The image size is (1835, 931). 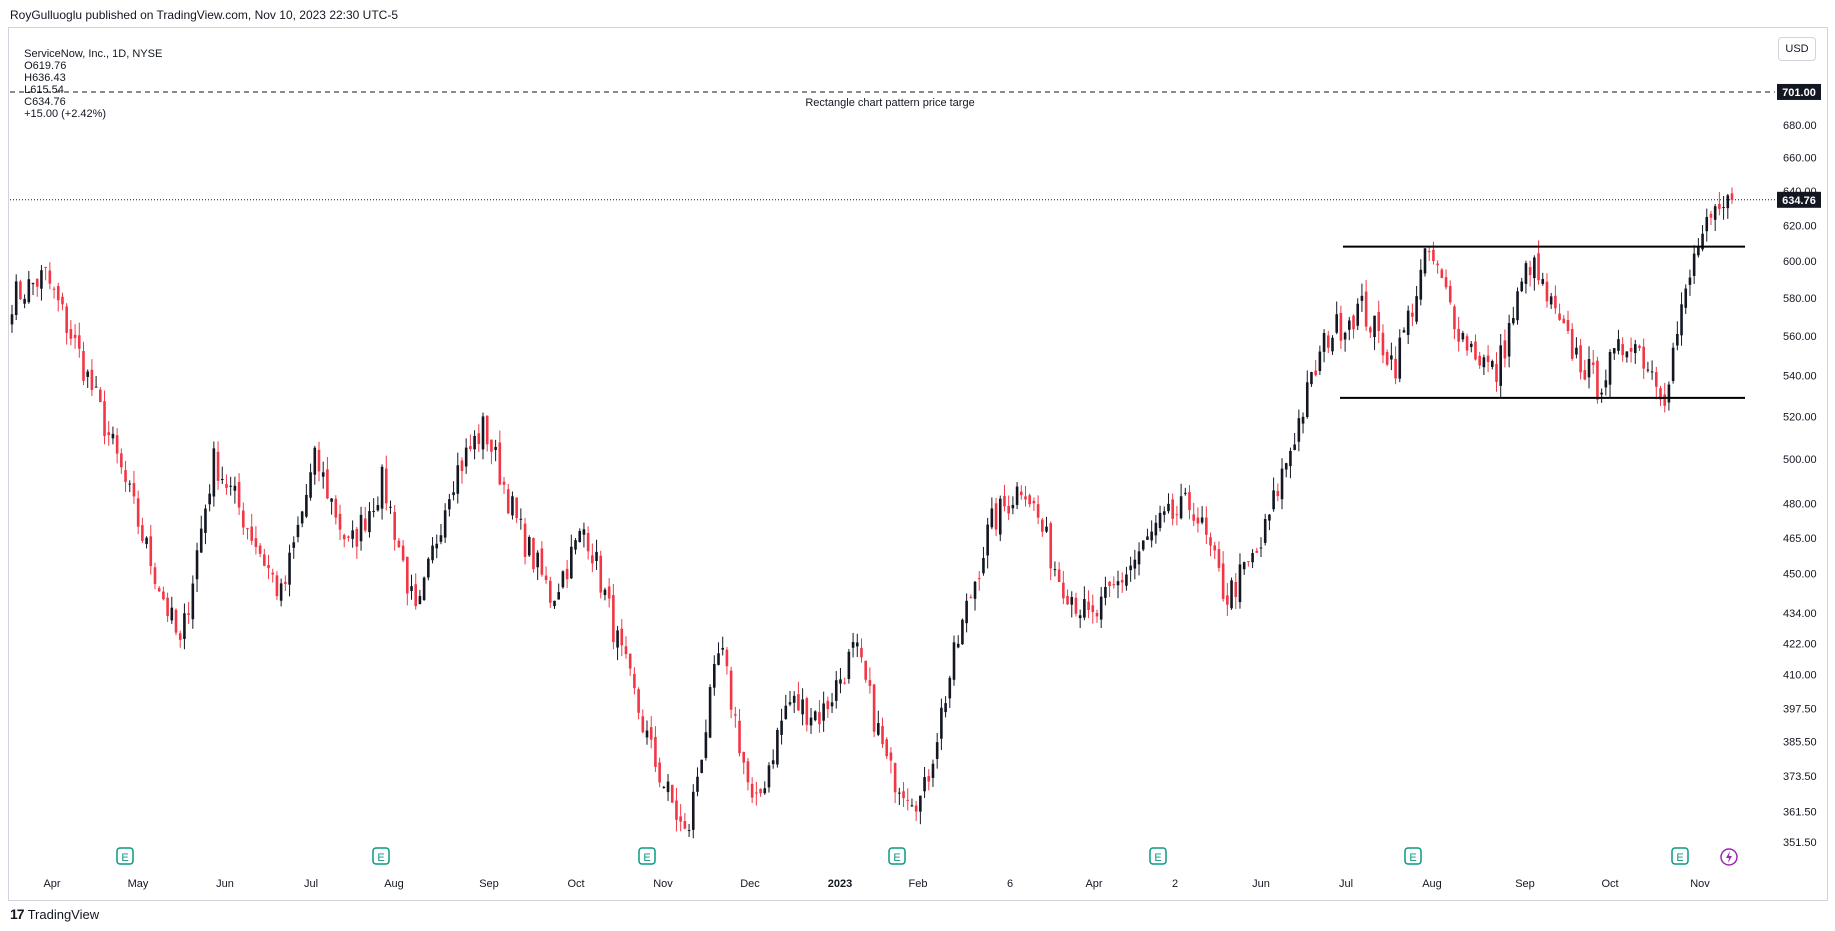 I want to click on price-tick: 640.00, so click(x=1800, y=192).